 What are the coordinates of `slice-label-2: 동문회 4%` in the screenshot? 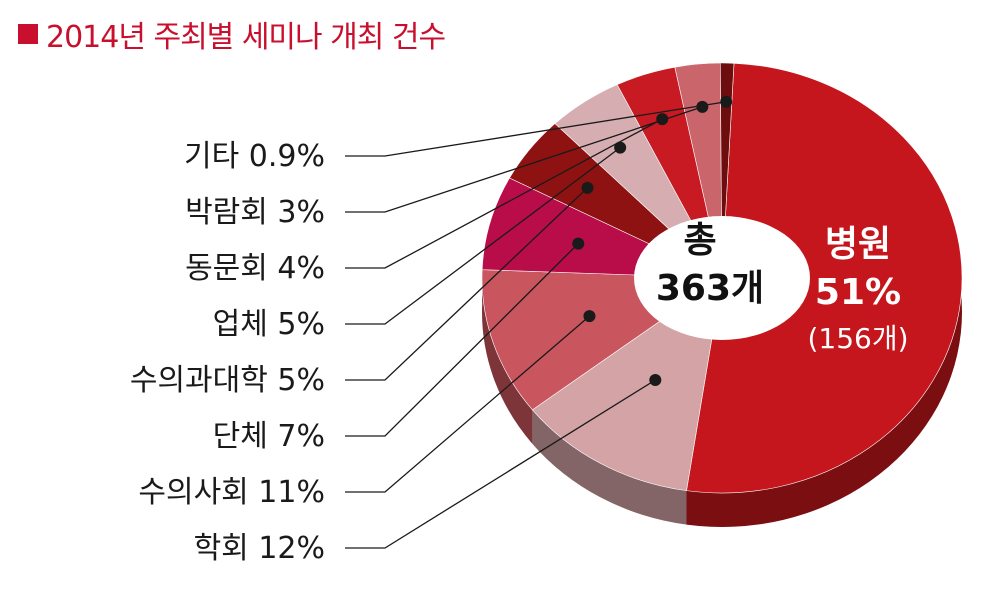 It's located at (255, 268).